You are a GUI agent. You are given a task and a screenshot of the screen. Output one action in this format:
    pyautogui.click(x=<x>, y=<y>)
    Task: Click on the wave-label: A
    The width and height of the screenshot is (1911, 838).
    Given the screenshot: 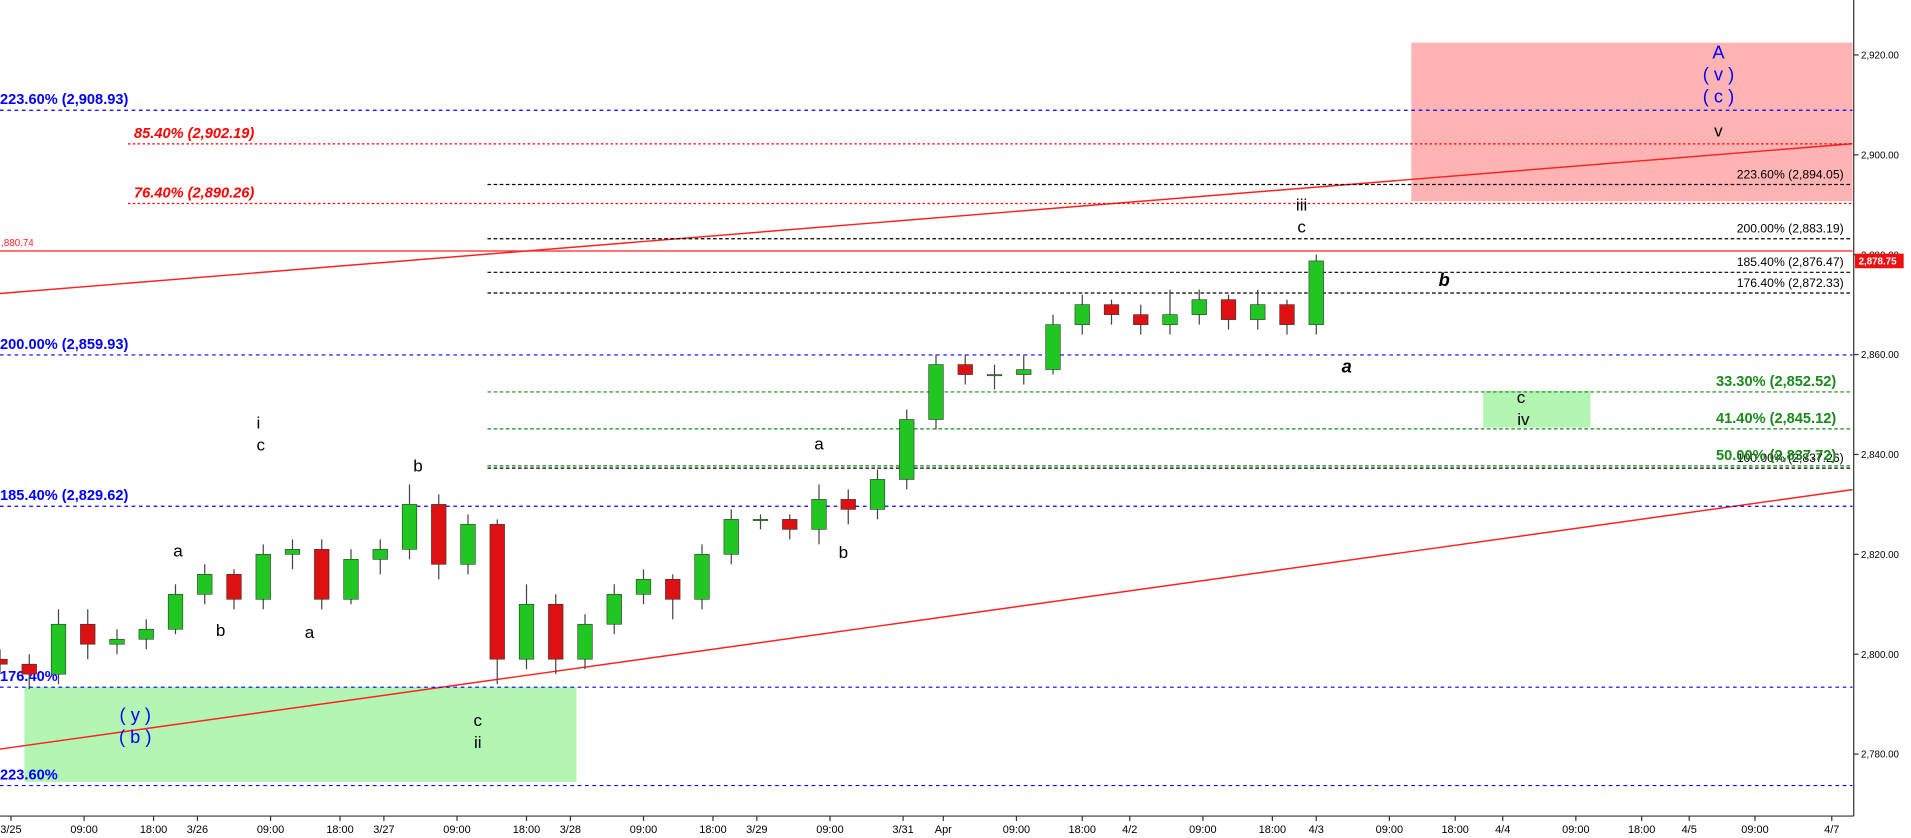 What is the action you would take?
    pyautogui.click(x=1718, y=51)
    